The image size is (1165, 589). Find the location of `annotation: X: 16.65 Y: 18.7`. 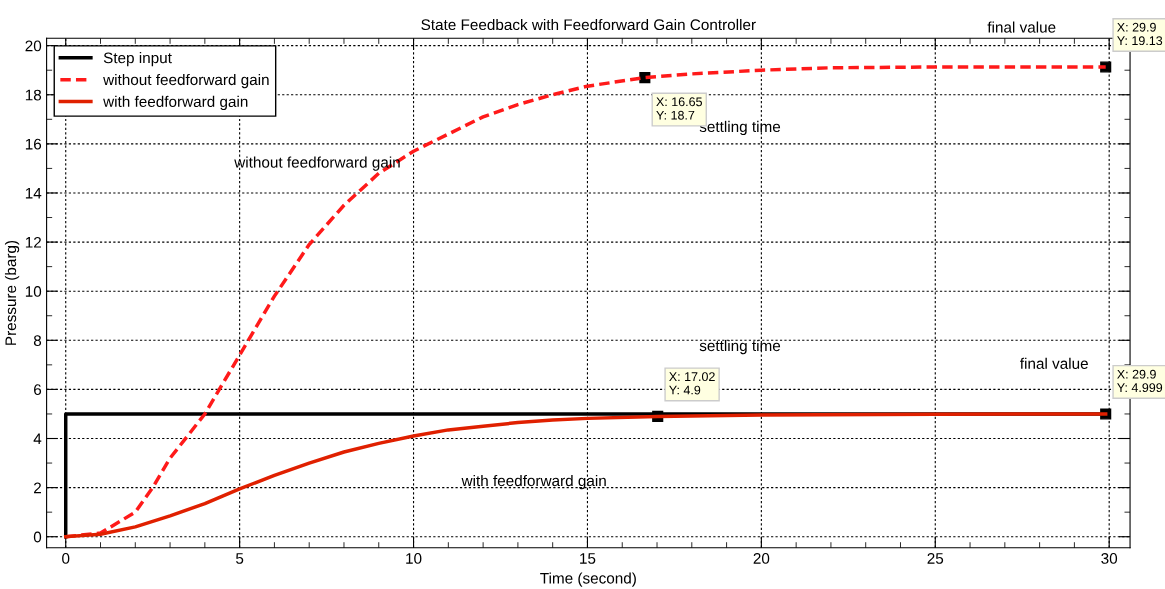

annotation: X: 16.65 Y: 18.7 is located at coordinates (679, 108).